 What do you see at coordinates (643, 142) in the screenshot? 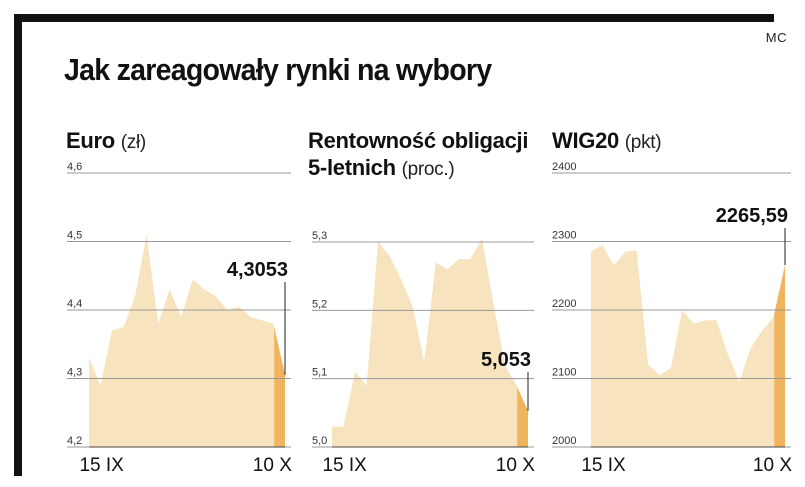
I see `panel-unit: (pkt)` at bounding box center [643, 142].